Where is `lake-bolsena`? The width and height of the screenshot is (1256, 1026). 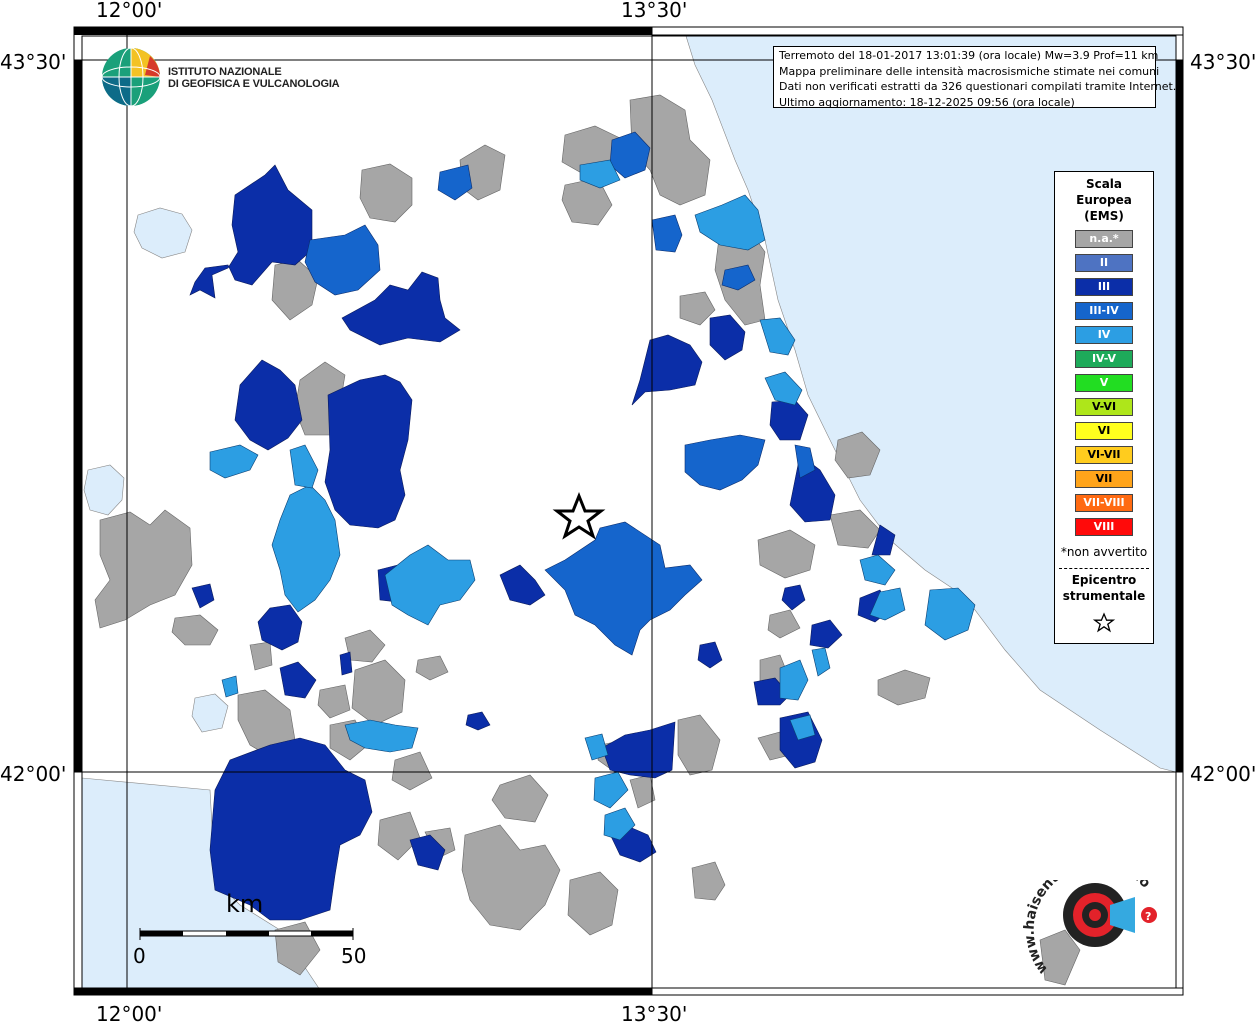
lake-bolsena is located at coordinates (104, 490).